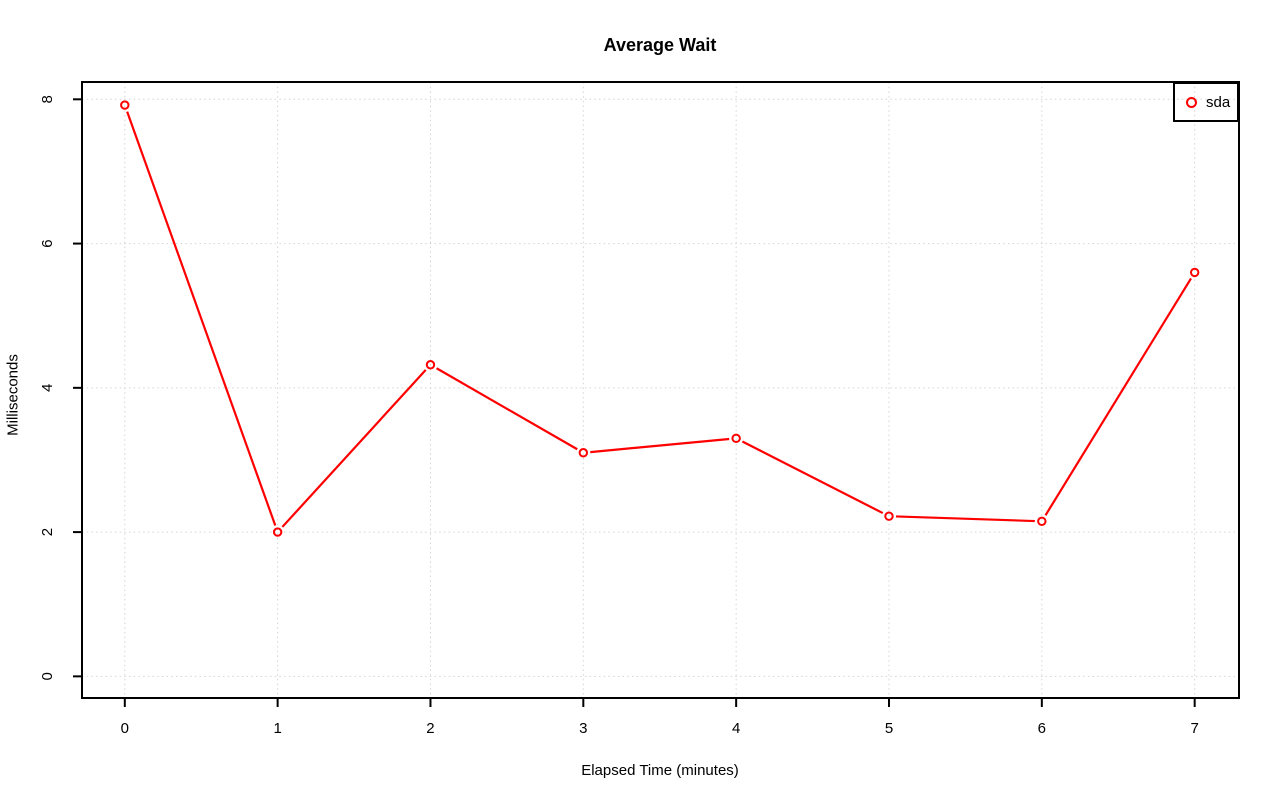 The image size is (1280, 801). What do you see at coordinates (47, 532) in the screenshot?
I see `y-tick-label: 2` at bounding box center [47, 532].